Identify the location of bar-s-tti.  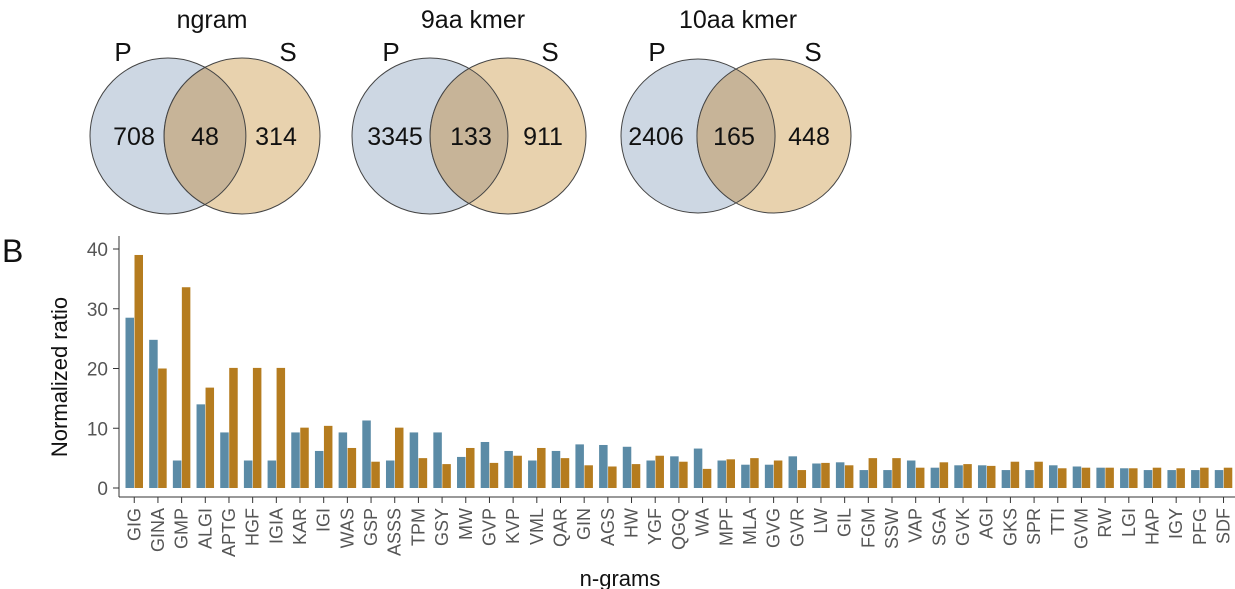
(1062, 478).